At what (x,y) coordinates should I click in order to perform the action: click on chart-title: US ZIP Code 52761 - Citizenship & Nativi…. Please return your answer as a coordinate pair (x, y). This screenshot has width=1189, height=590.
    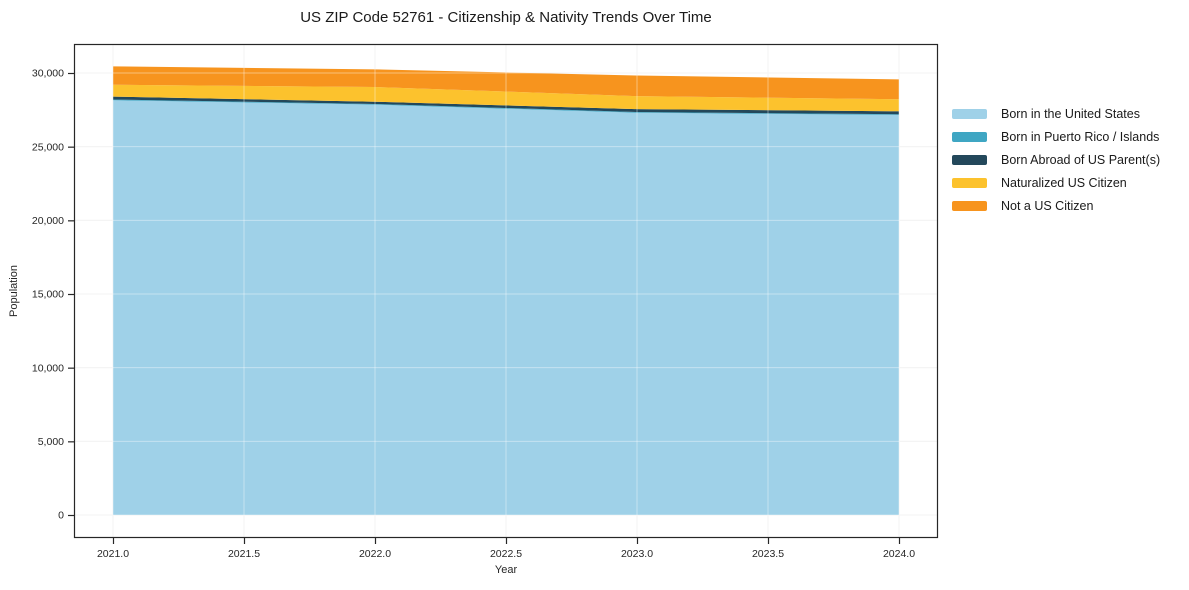
    Looking at the image, I should click on (506, 17).